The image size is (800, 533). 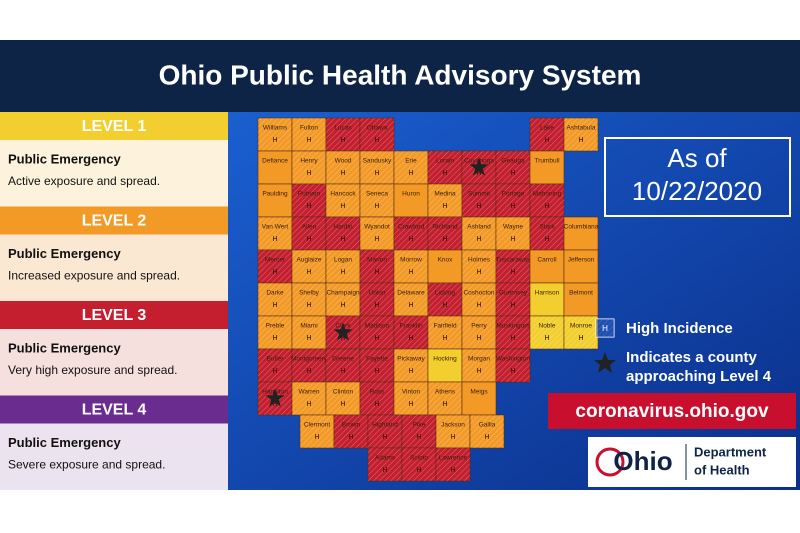 I want to click on county-name: Putnam, so click(x=309, y=194).